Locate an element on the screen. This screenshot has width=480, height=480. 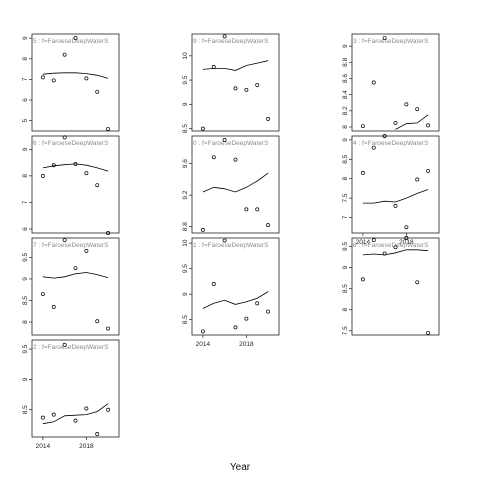
y-tick-label: 6 is located at coordinates (25, 229).